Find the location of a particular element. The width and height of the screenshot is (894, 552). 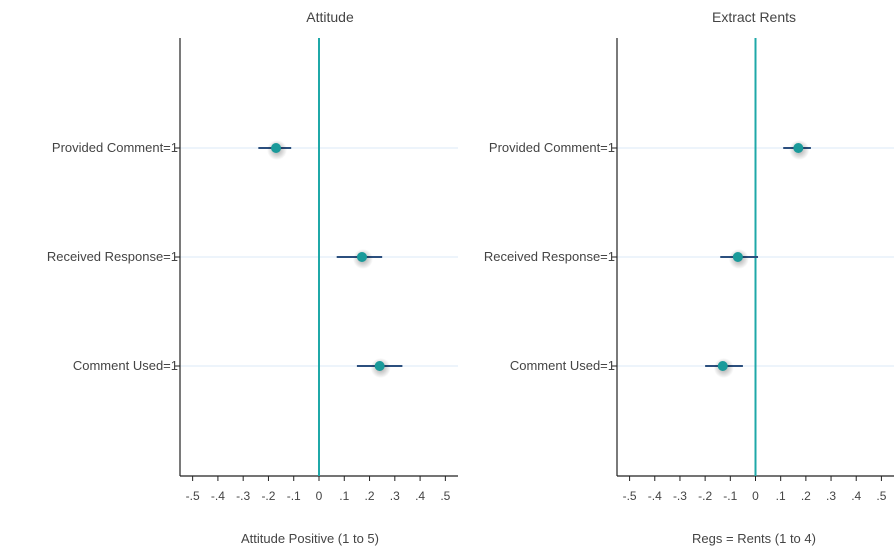

chart-title: Attitude is located at coordinates (330, 17).